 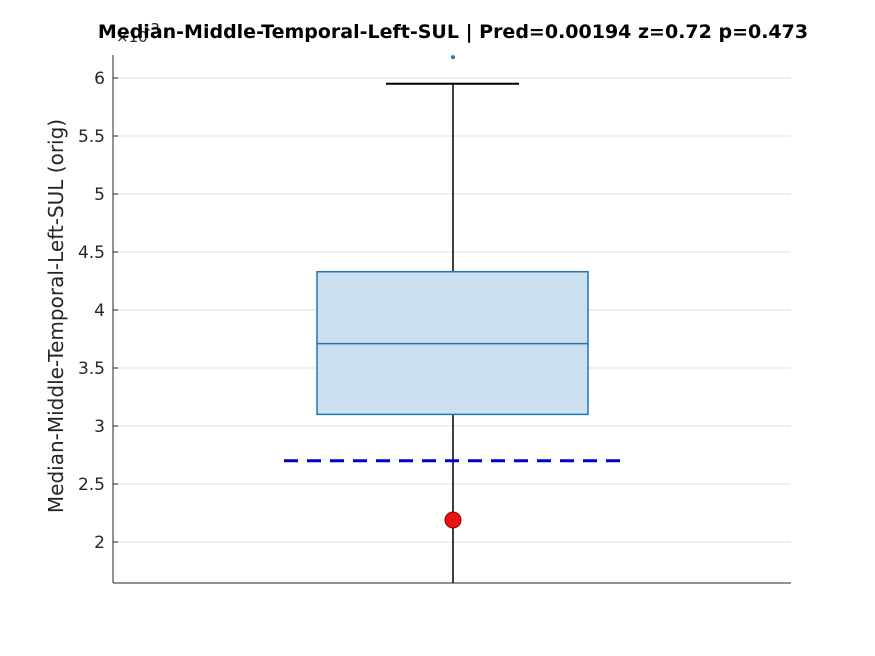 What do you see at coordinates (91, 253) in the screenshot?
I see `y-tick-label: 4.5` at bounding box center [91, 253].